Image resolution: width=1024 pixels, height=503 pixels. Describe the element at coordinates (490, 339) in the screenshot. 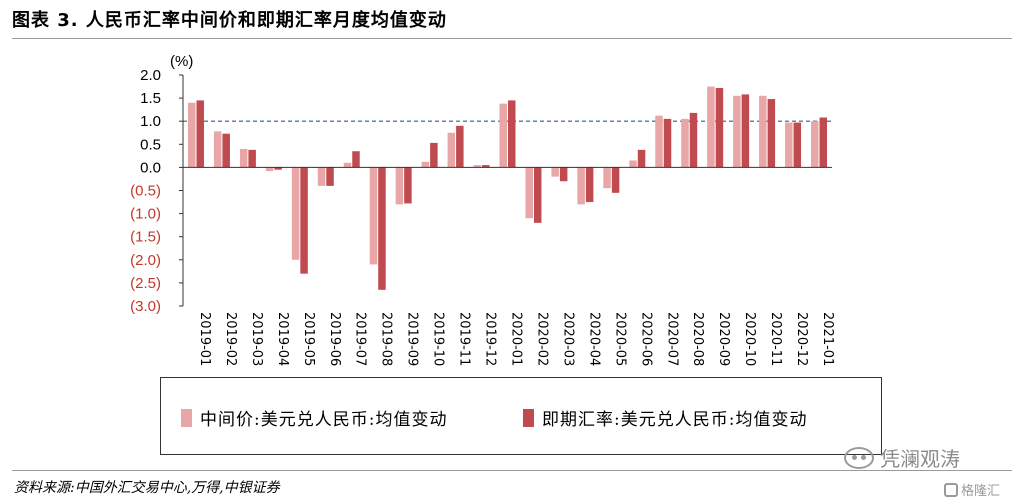

I see `x-tick-label: 2019-12` at that location.